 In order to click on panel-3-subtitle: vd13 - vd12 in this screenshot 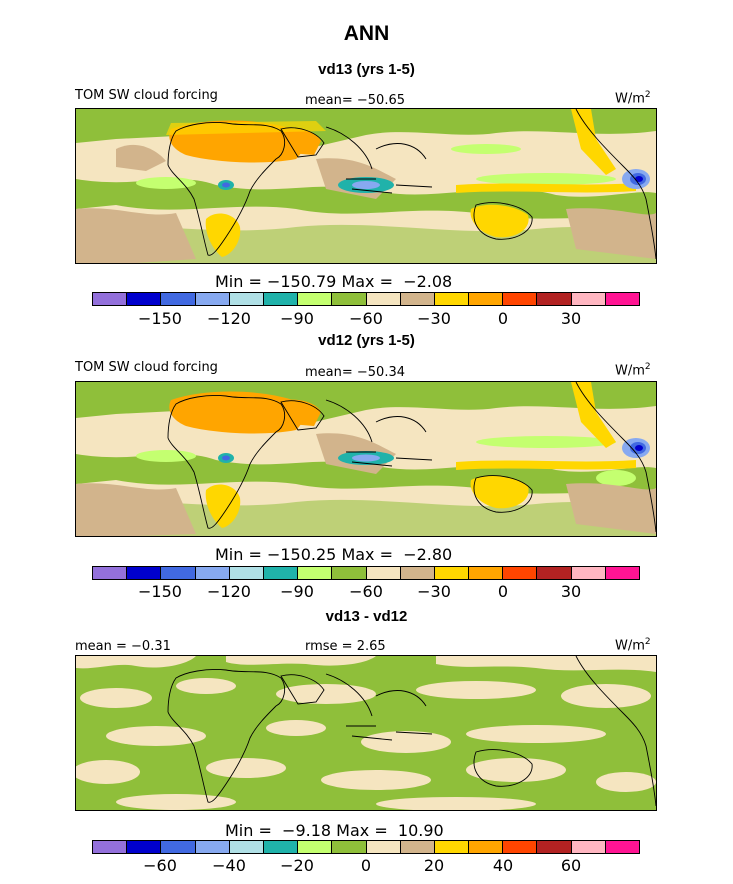, I will do `click(366, 616)`.